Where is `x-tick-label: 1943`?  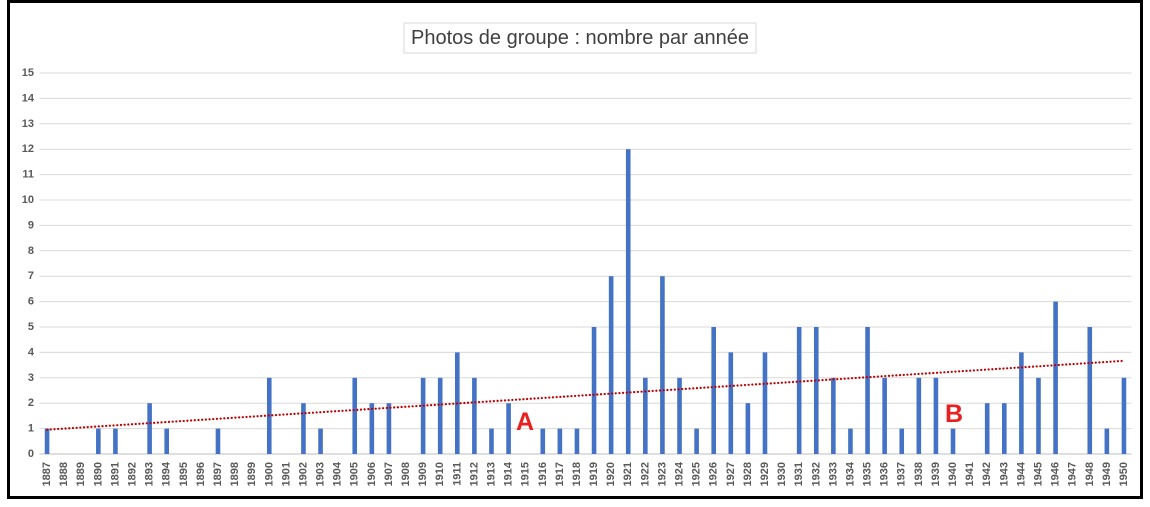 x-tick-label: 1943 is located at coordinates (1004, 474).